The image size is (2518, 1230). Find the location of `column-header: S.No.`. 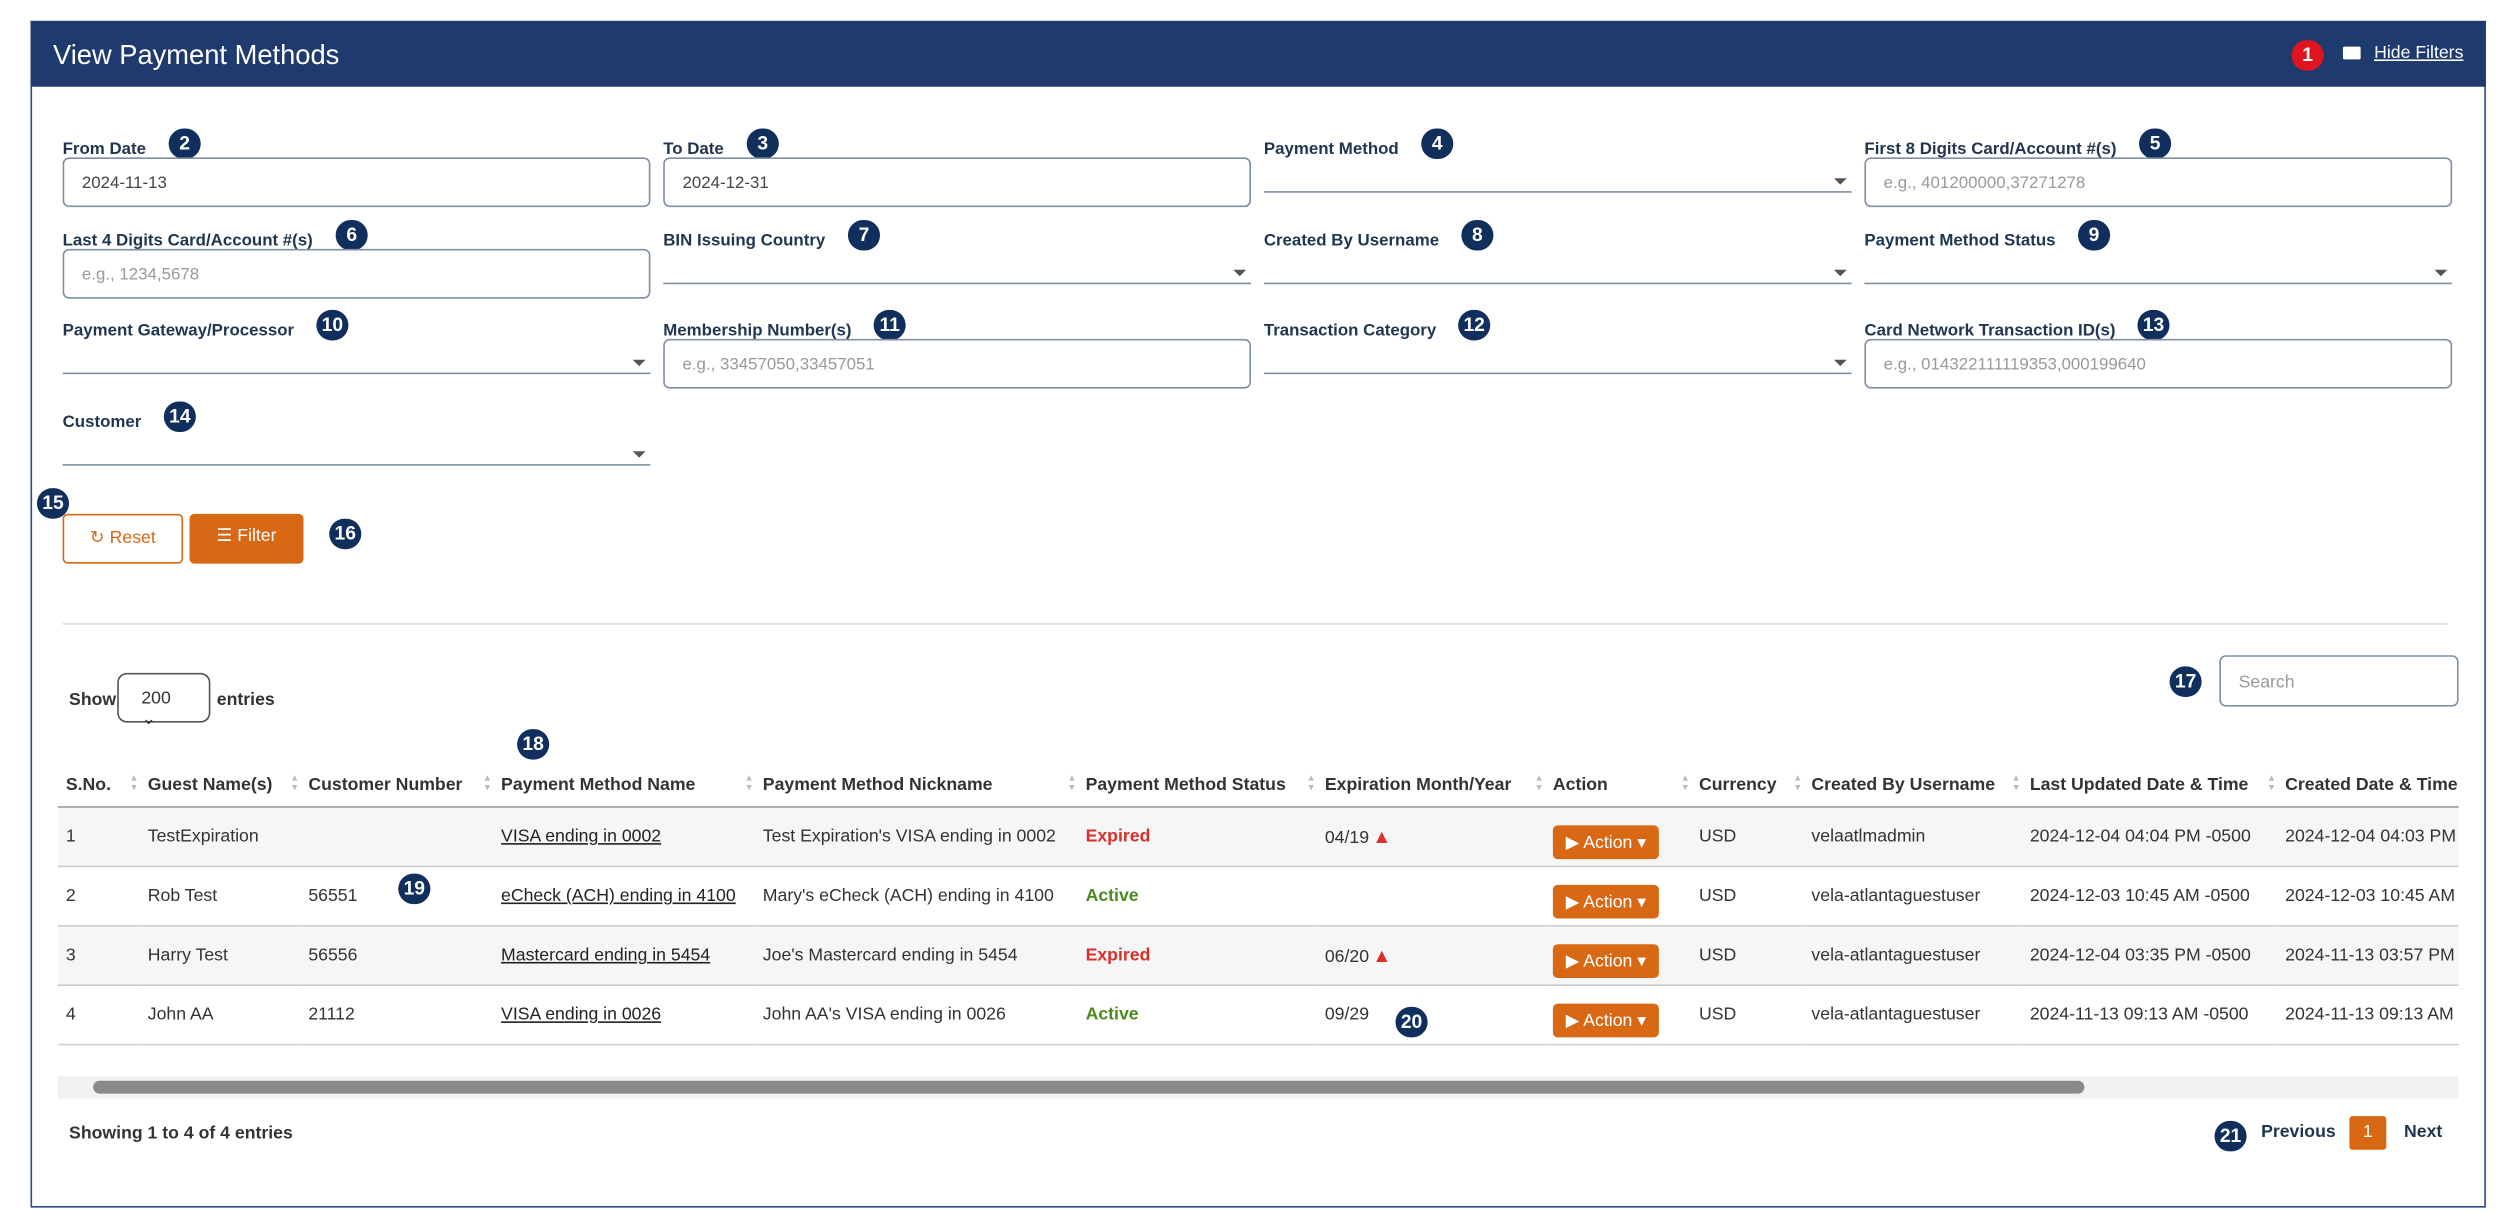

column-header: S.No. is located at coordinates (98, 786).